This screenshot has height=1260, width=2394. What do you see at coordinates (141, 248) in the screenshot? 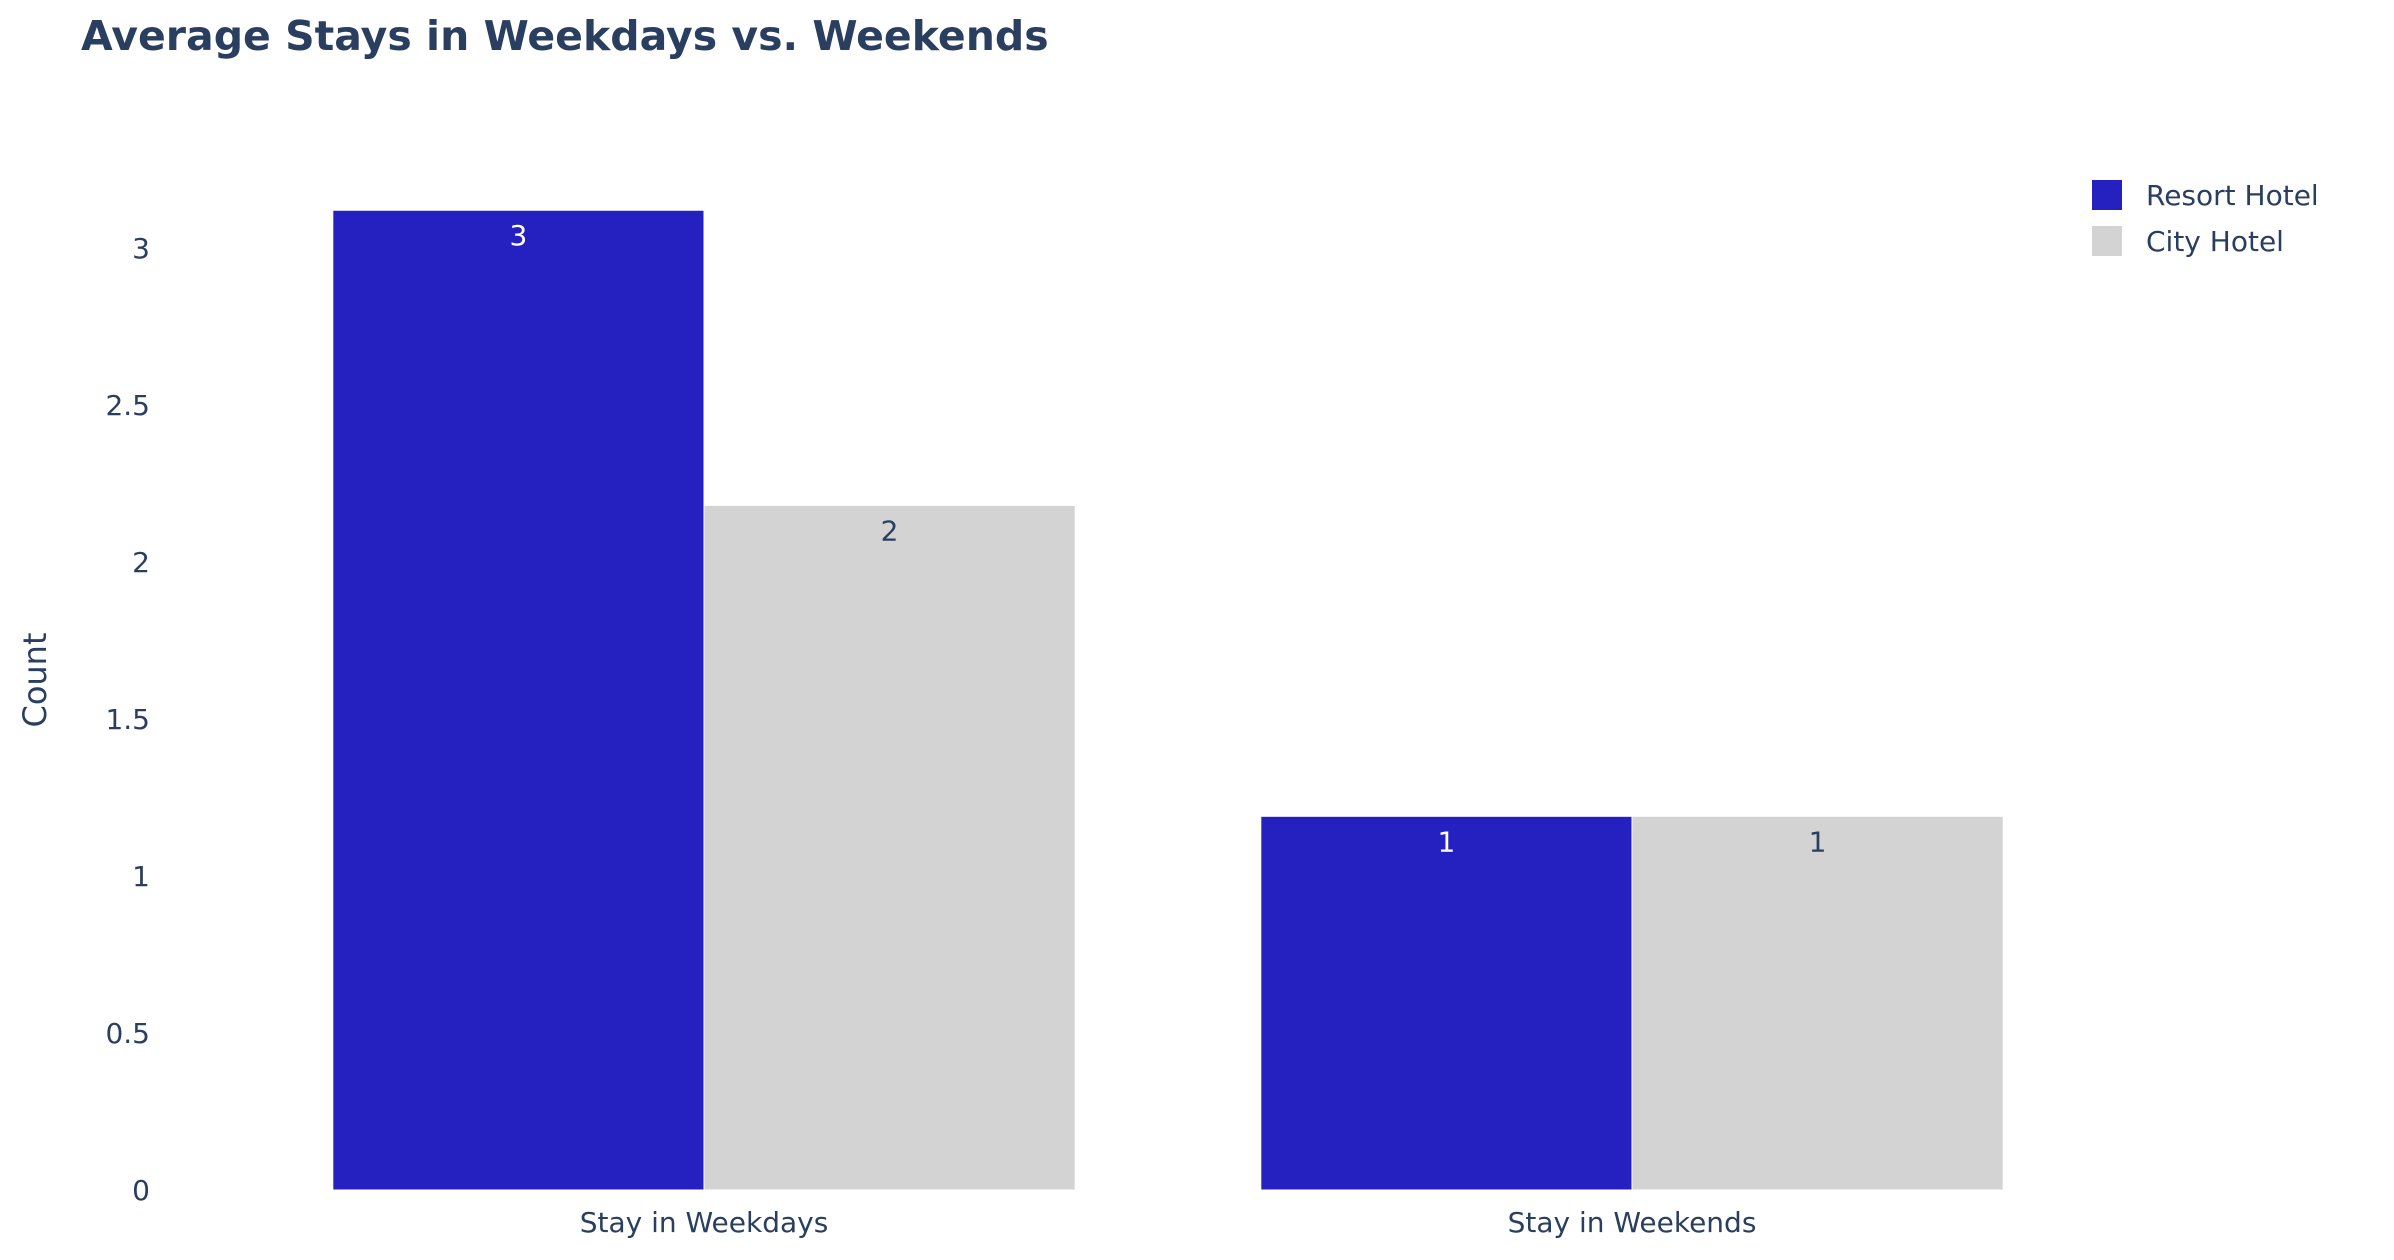
I see `y-tick-label: 3` at bounding box center [141, 248].